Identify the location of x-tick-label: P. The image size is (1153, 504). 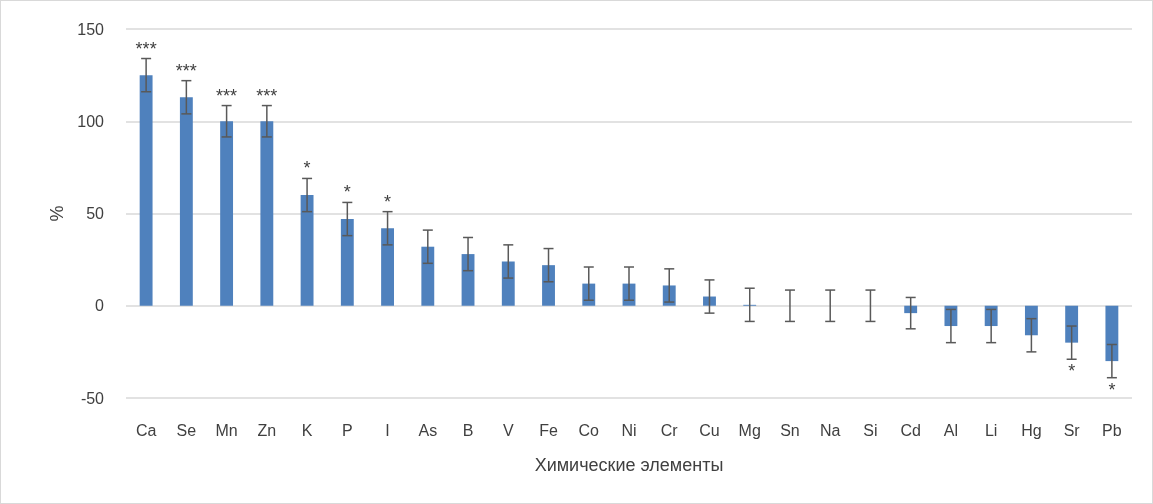
(347, 430).